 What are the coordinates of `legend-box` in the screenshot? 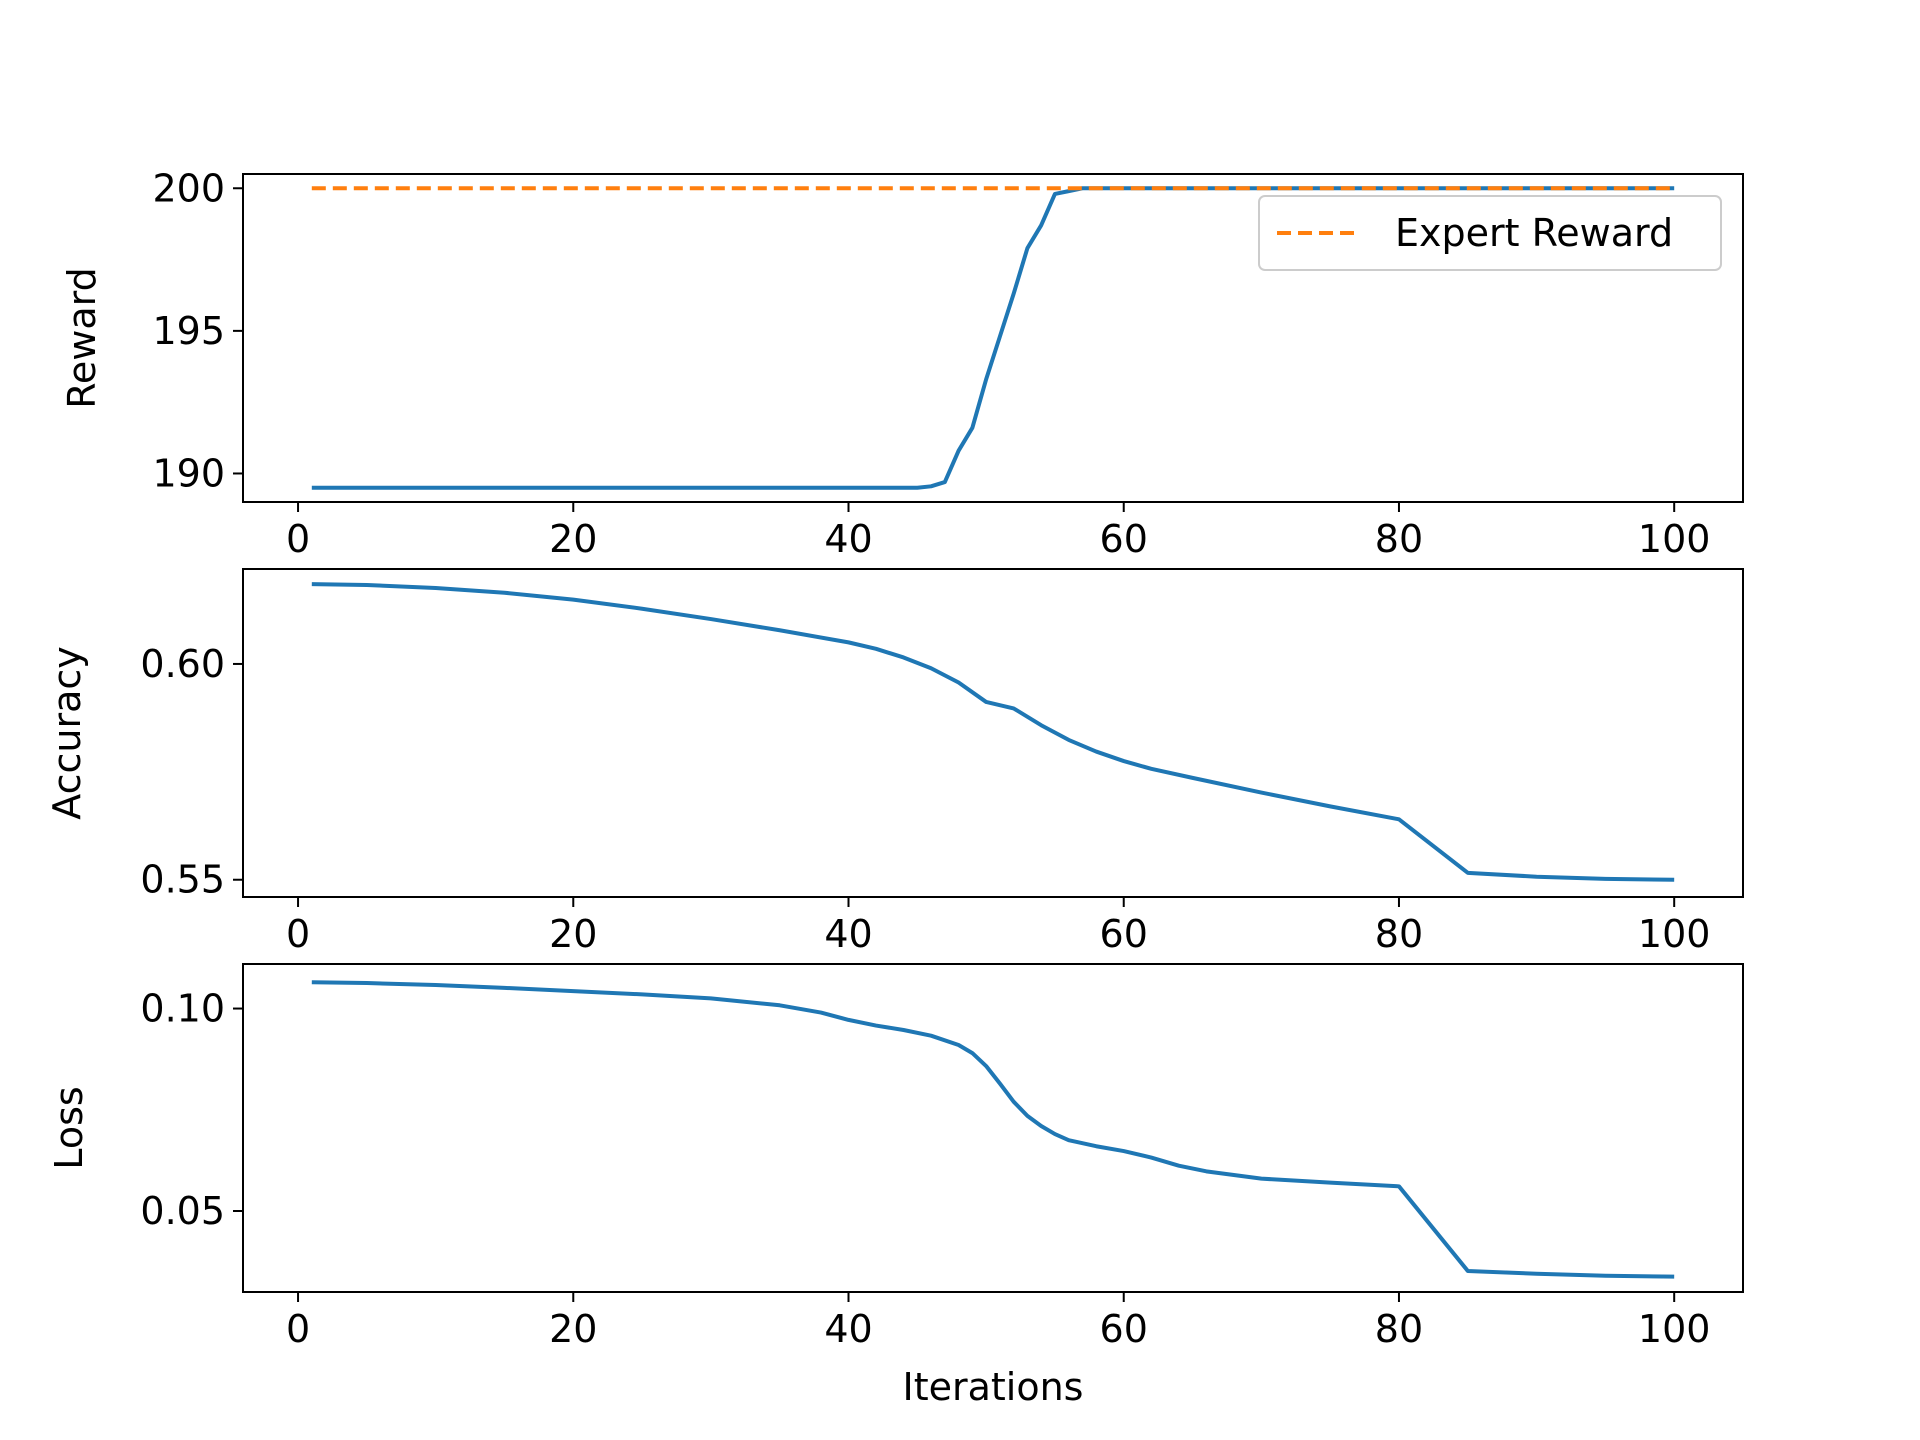 It's located at (1490, 233).